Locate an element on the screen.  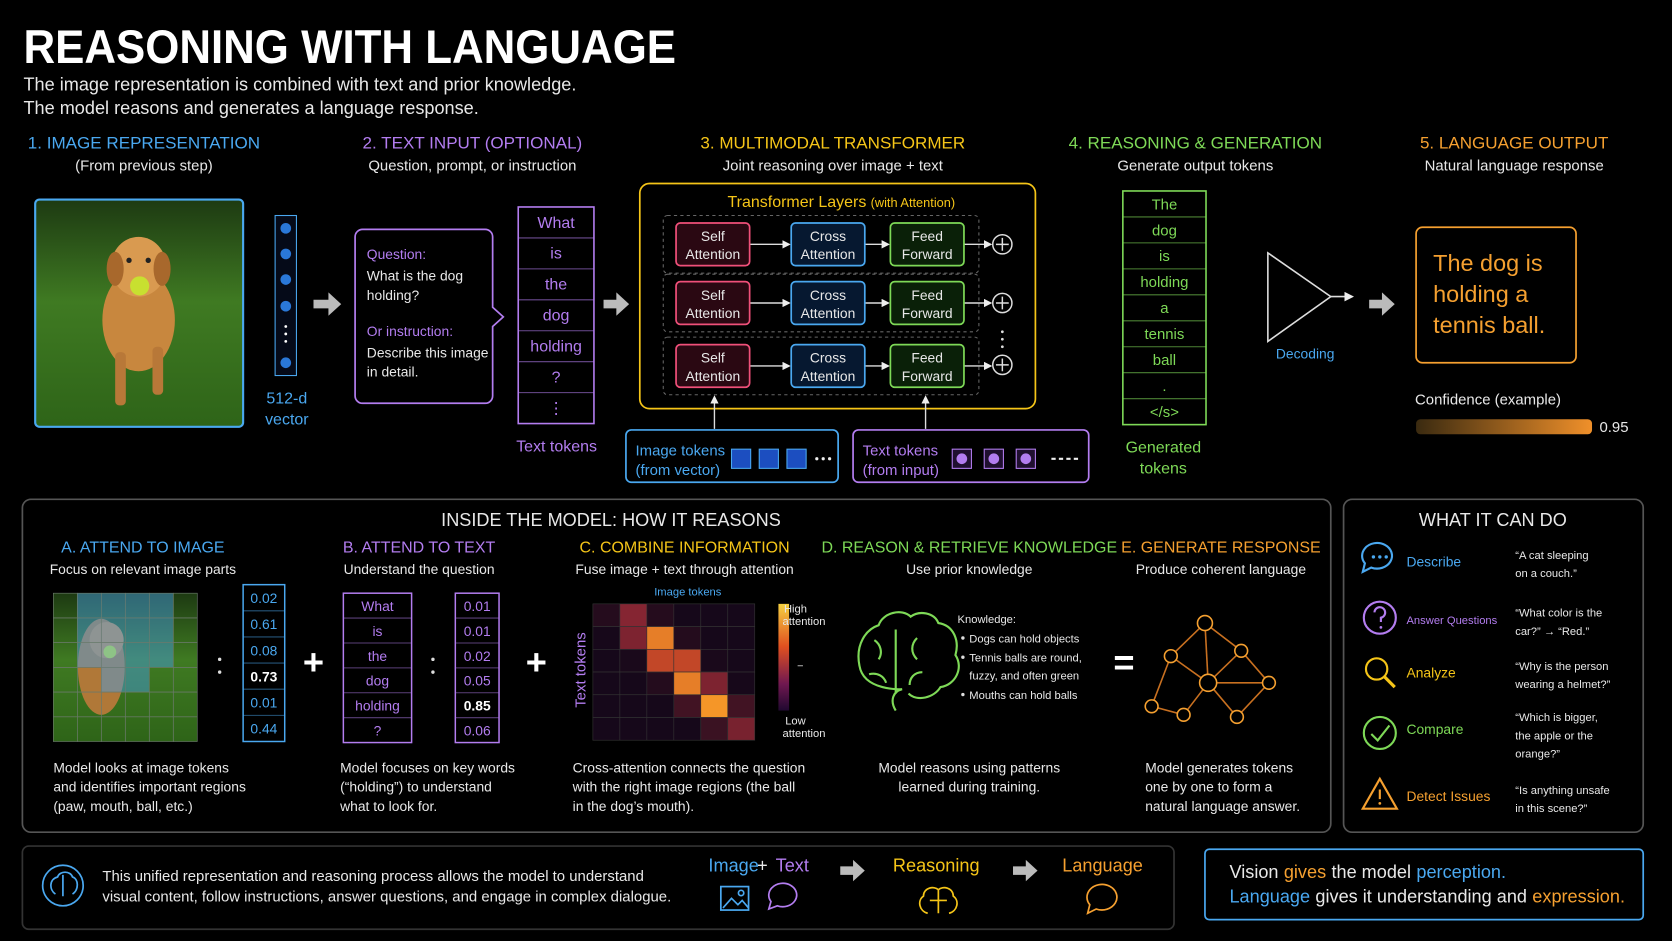
residual-add is located at coordinates (1002, 304).